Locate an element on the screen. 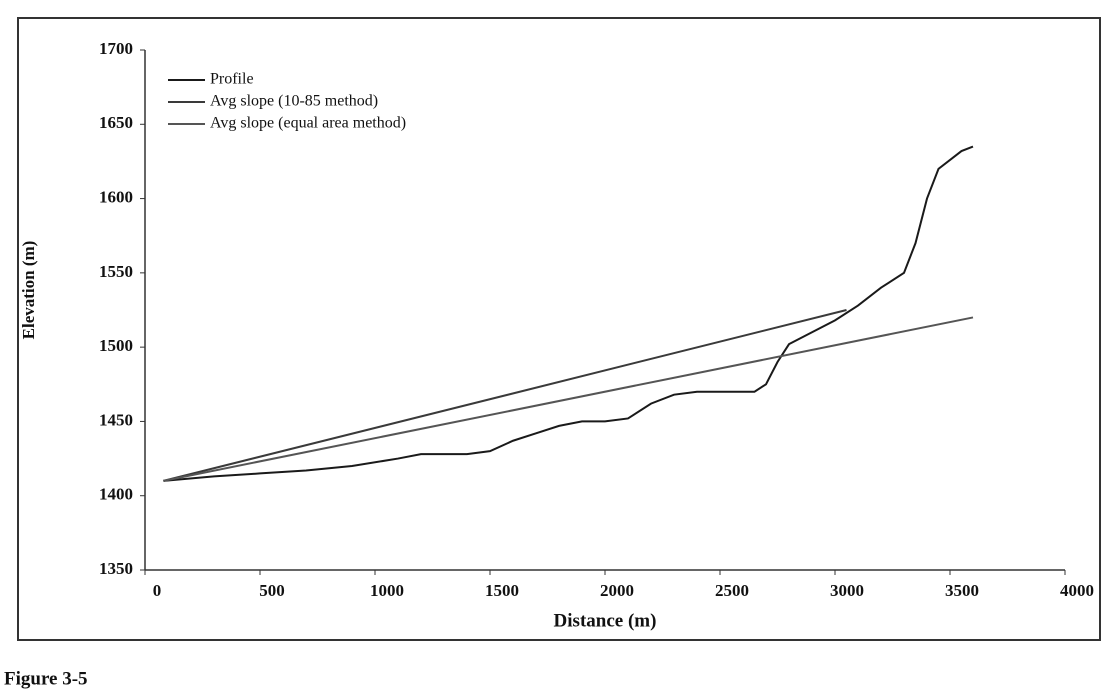 Image resolution: width=1114 pixels, height=697 pixels. legend-label: Profile is located at coordinates (232, 79).